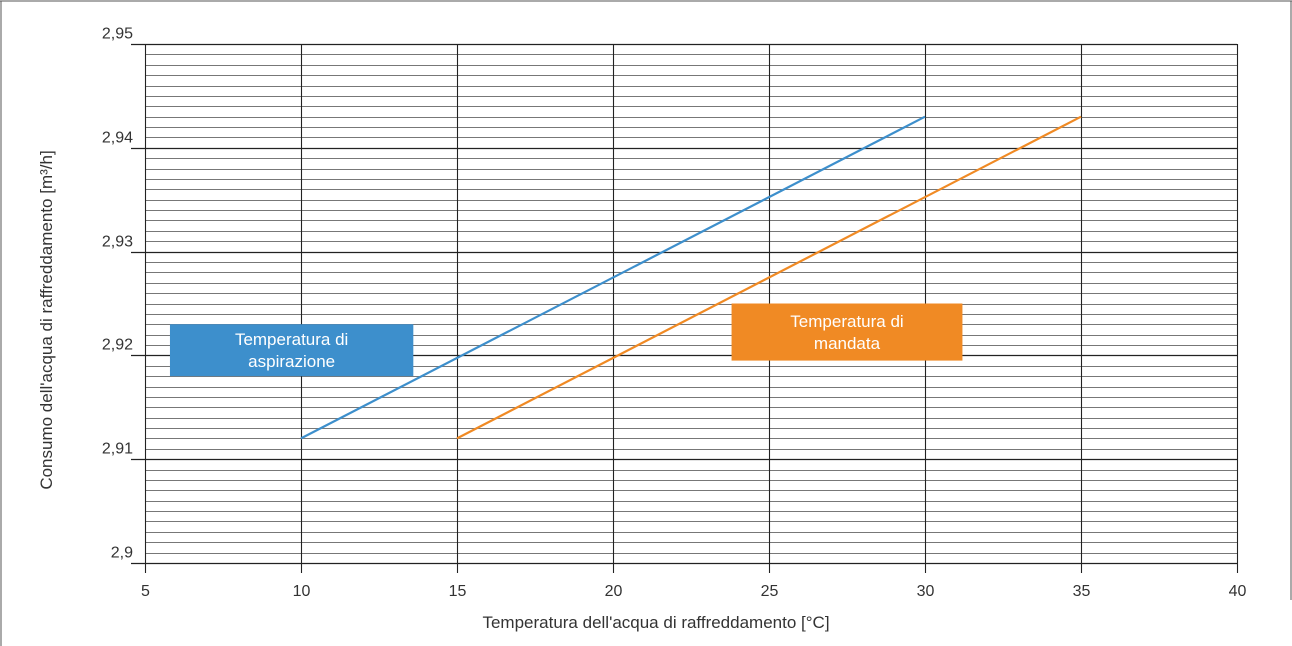 The image size is (1292, 646). What do you see at coordinates (1082, 591) in the screenshot?
I see `x-tick-label: 35` at bounding box center [1082, 591].